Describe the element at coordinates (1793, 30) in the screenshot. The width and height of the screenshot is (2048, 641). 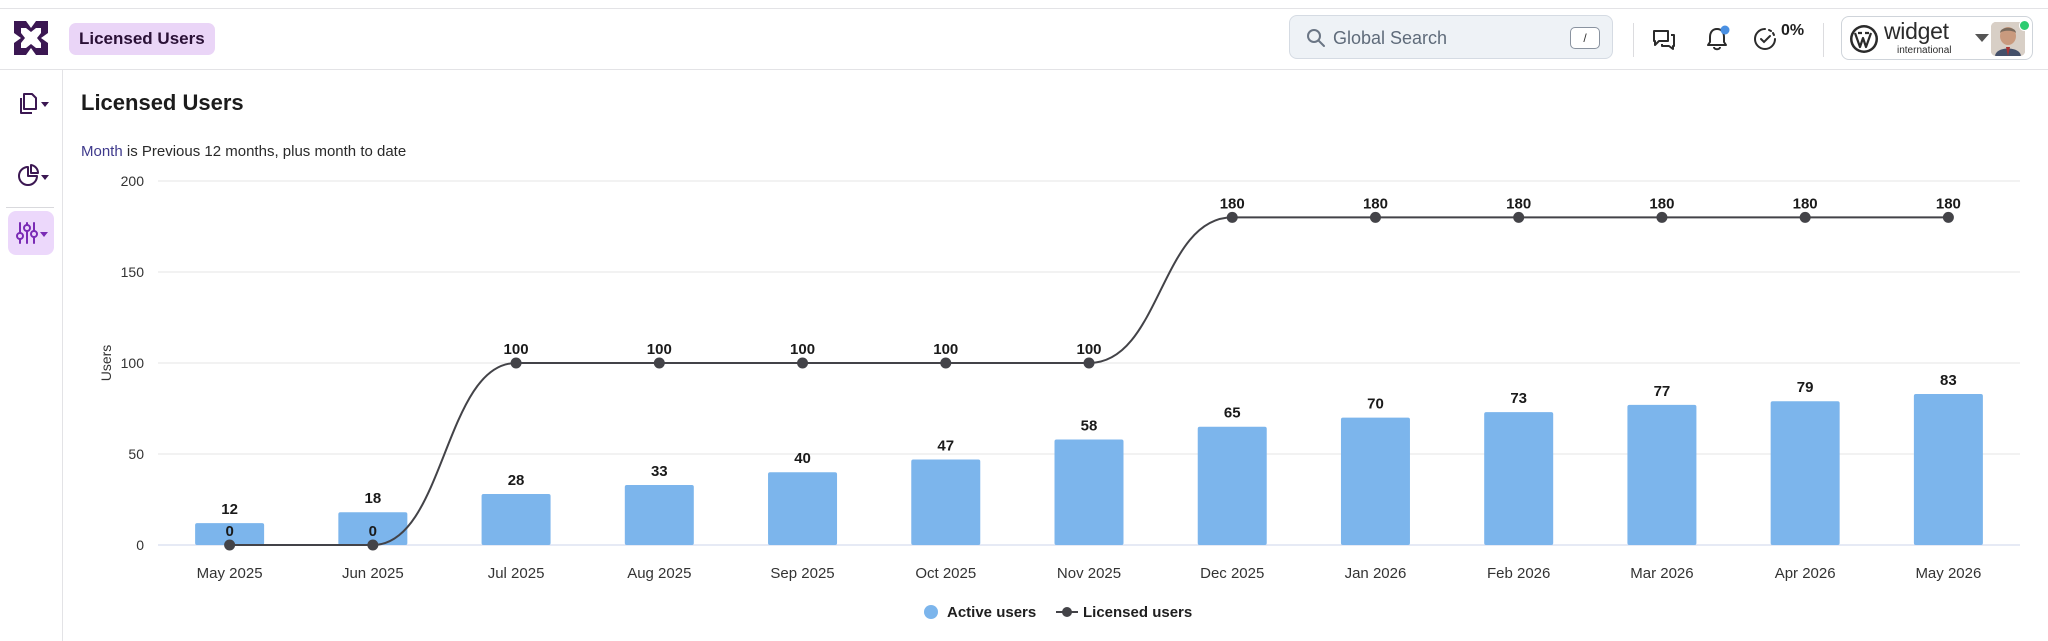
I see `progress-percent: 0%` at that location.